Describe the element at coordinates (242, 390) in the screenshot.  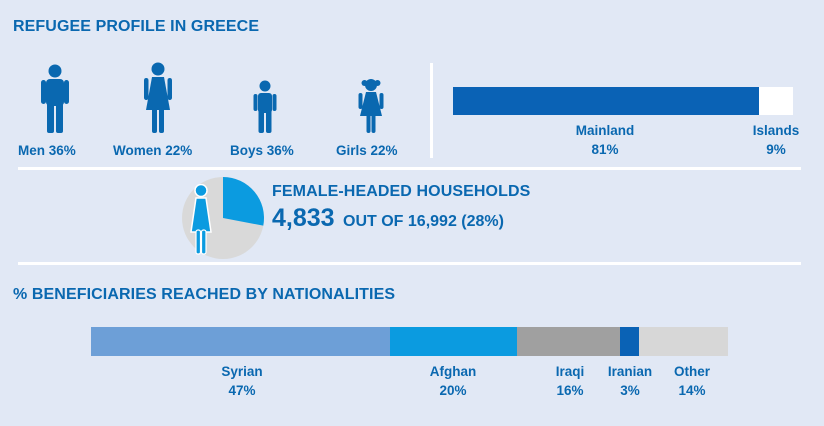
I see `nationality-value: 47%` at that location.